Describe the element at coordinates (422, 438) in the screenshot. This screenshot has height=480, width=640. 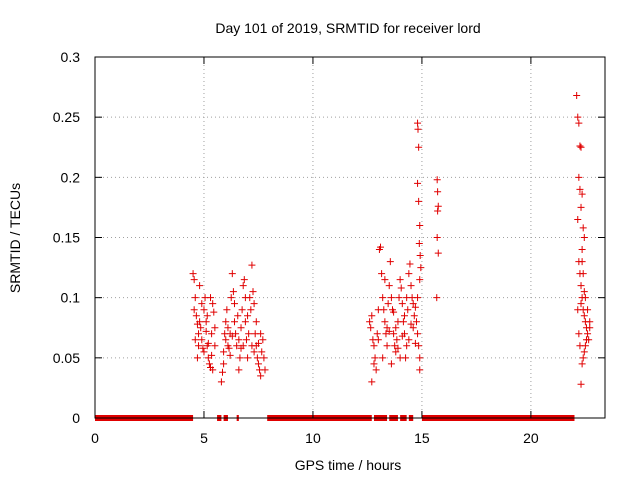
I see `x-tick-label: 15` at that location.